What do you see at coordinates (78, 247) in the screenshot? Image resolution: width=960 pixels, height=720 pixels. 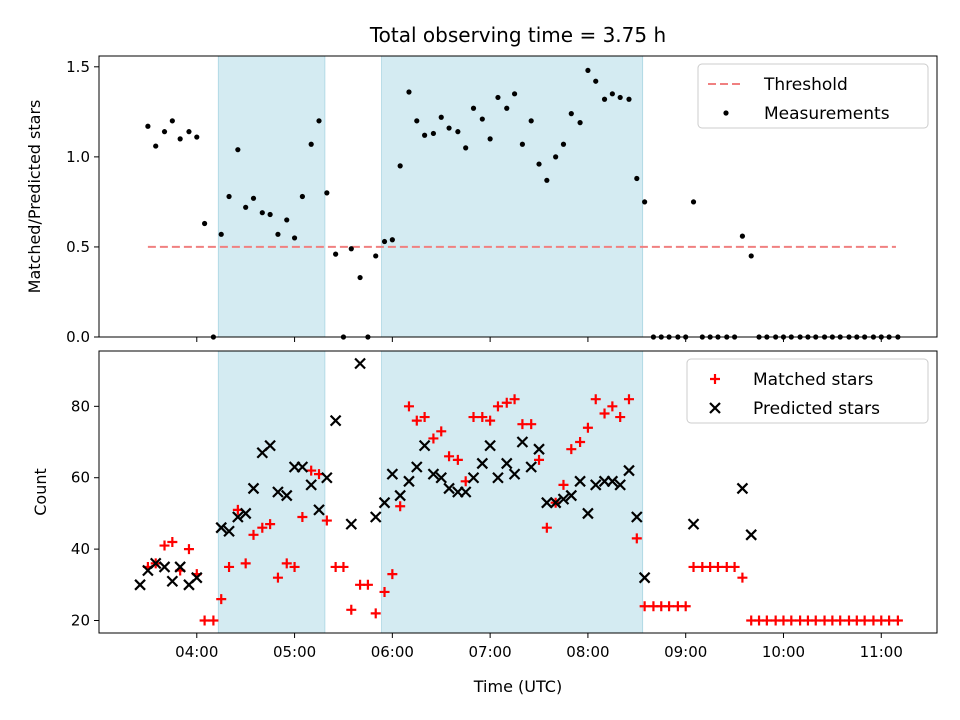 I see `y-tick-label: 0.5` at bounding box center [78, 247].